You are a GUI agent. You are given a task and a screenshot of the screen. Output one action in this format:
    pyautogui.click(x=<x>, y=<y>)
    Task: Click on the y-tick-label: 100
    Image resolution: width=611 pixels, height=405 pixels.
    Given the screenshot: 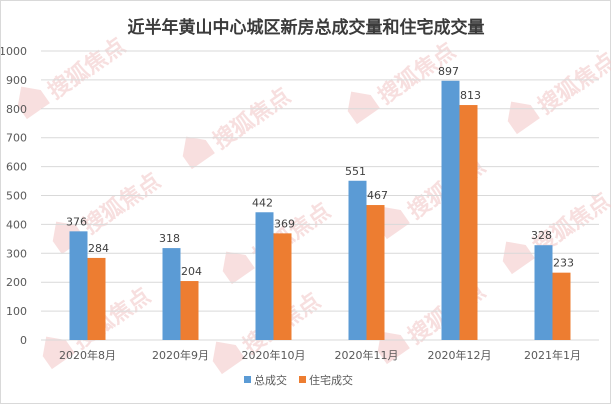 What is the action you would take?
    pyautogui.click(x=16, y=311)
    